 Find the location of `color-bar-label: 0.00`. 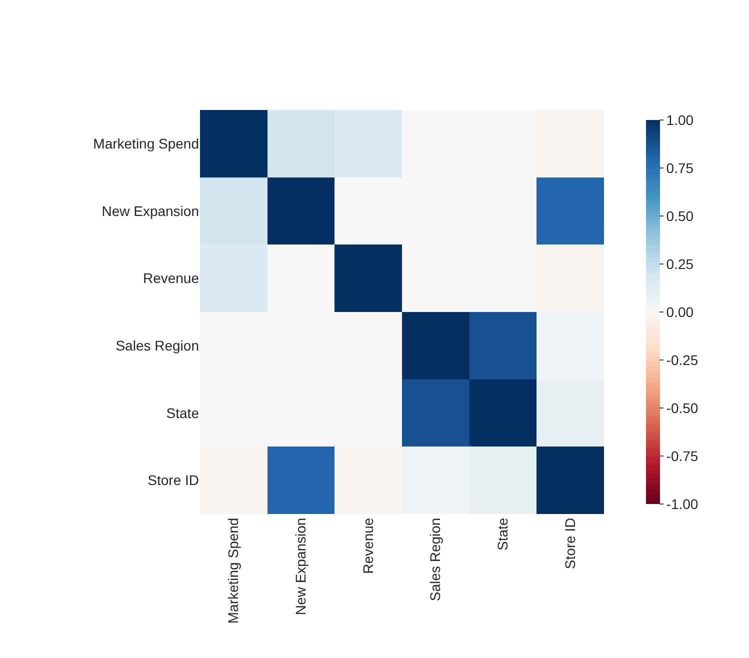

color-bar-label: 0.00 is located at coordinates (680, 312).